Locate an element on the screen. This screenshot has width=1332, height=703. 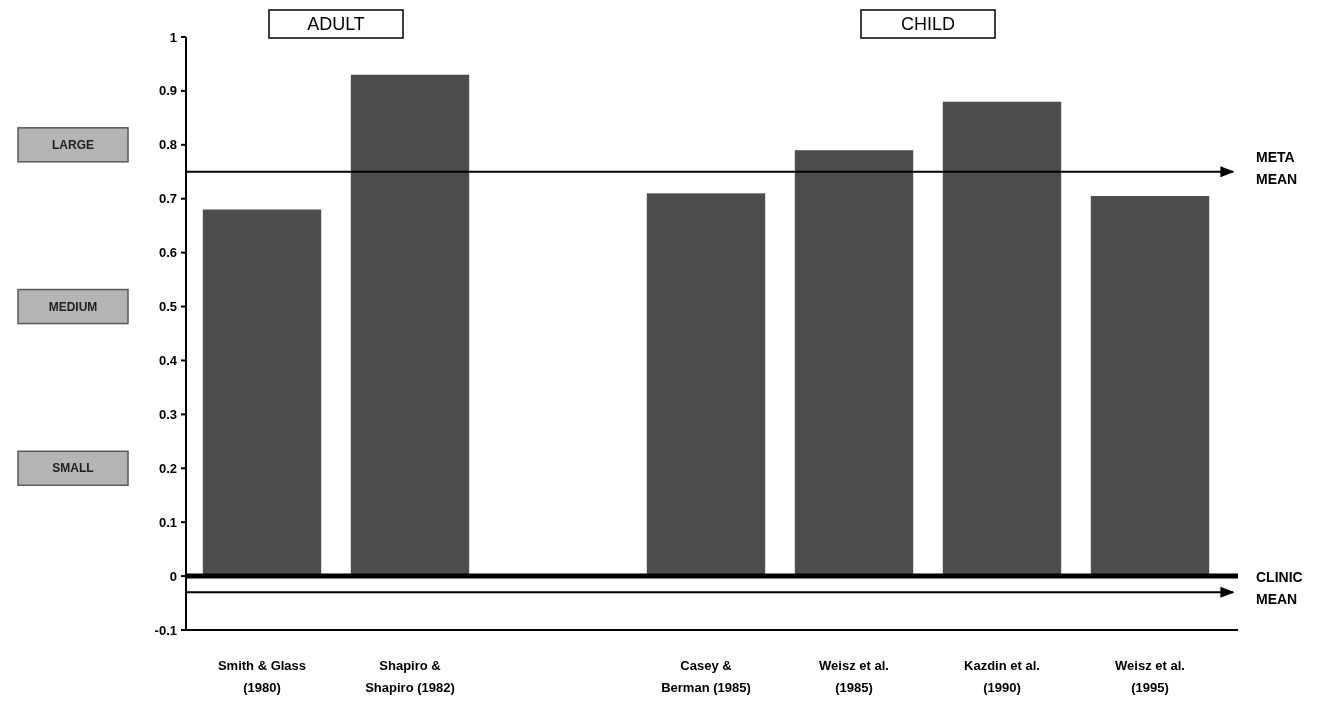
text: CHILD is located at coordinates (928, 24).